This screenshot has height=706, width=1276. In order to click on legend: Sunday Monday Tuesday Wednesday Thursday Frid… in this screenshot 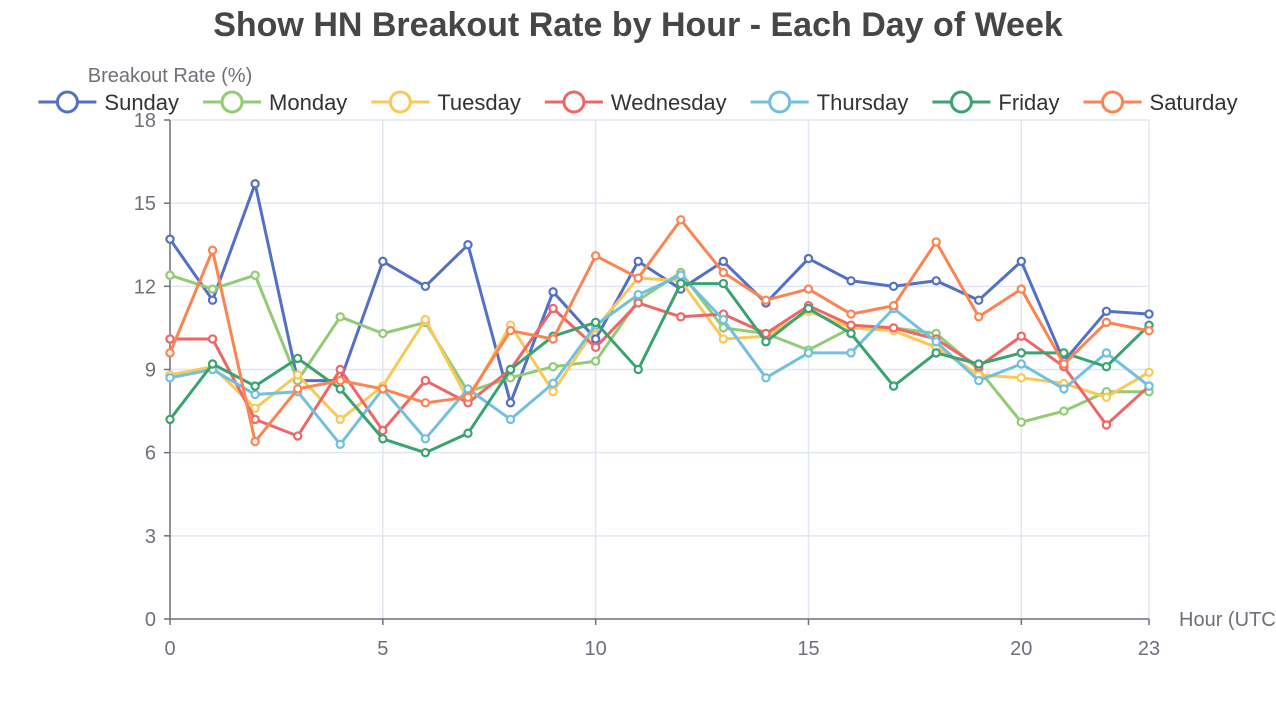, I will do `click(638, 102)`.